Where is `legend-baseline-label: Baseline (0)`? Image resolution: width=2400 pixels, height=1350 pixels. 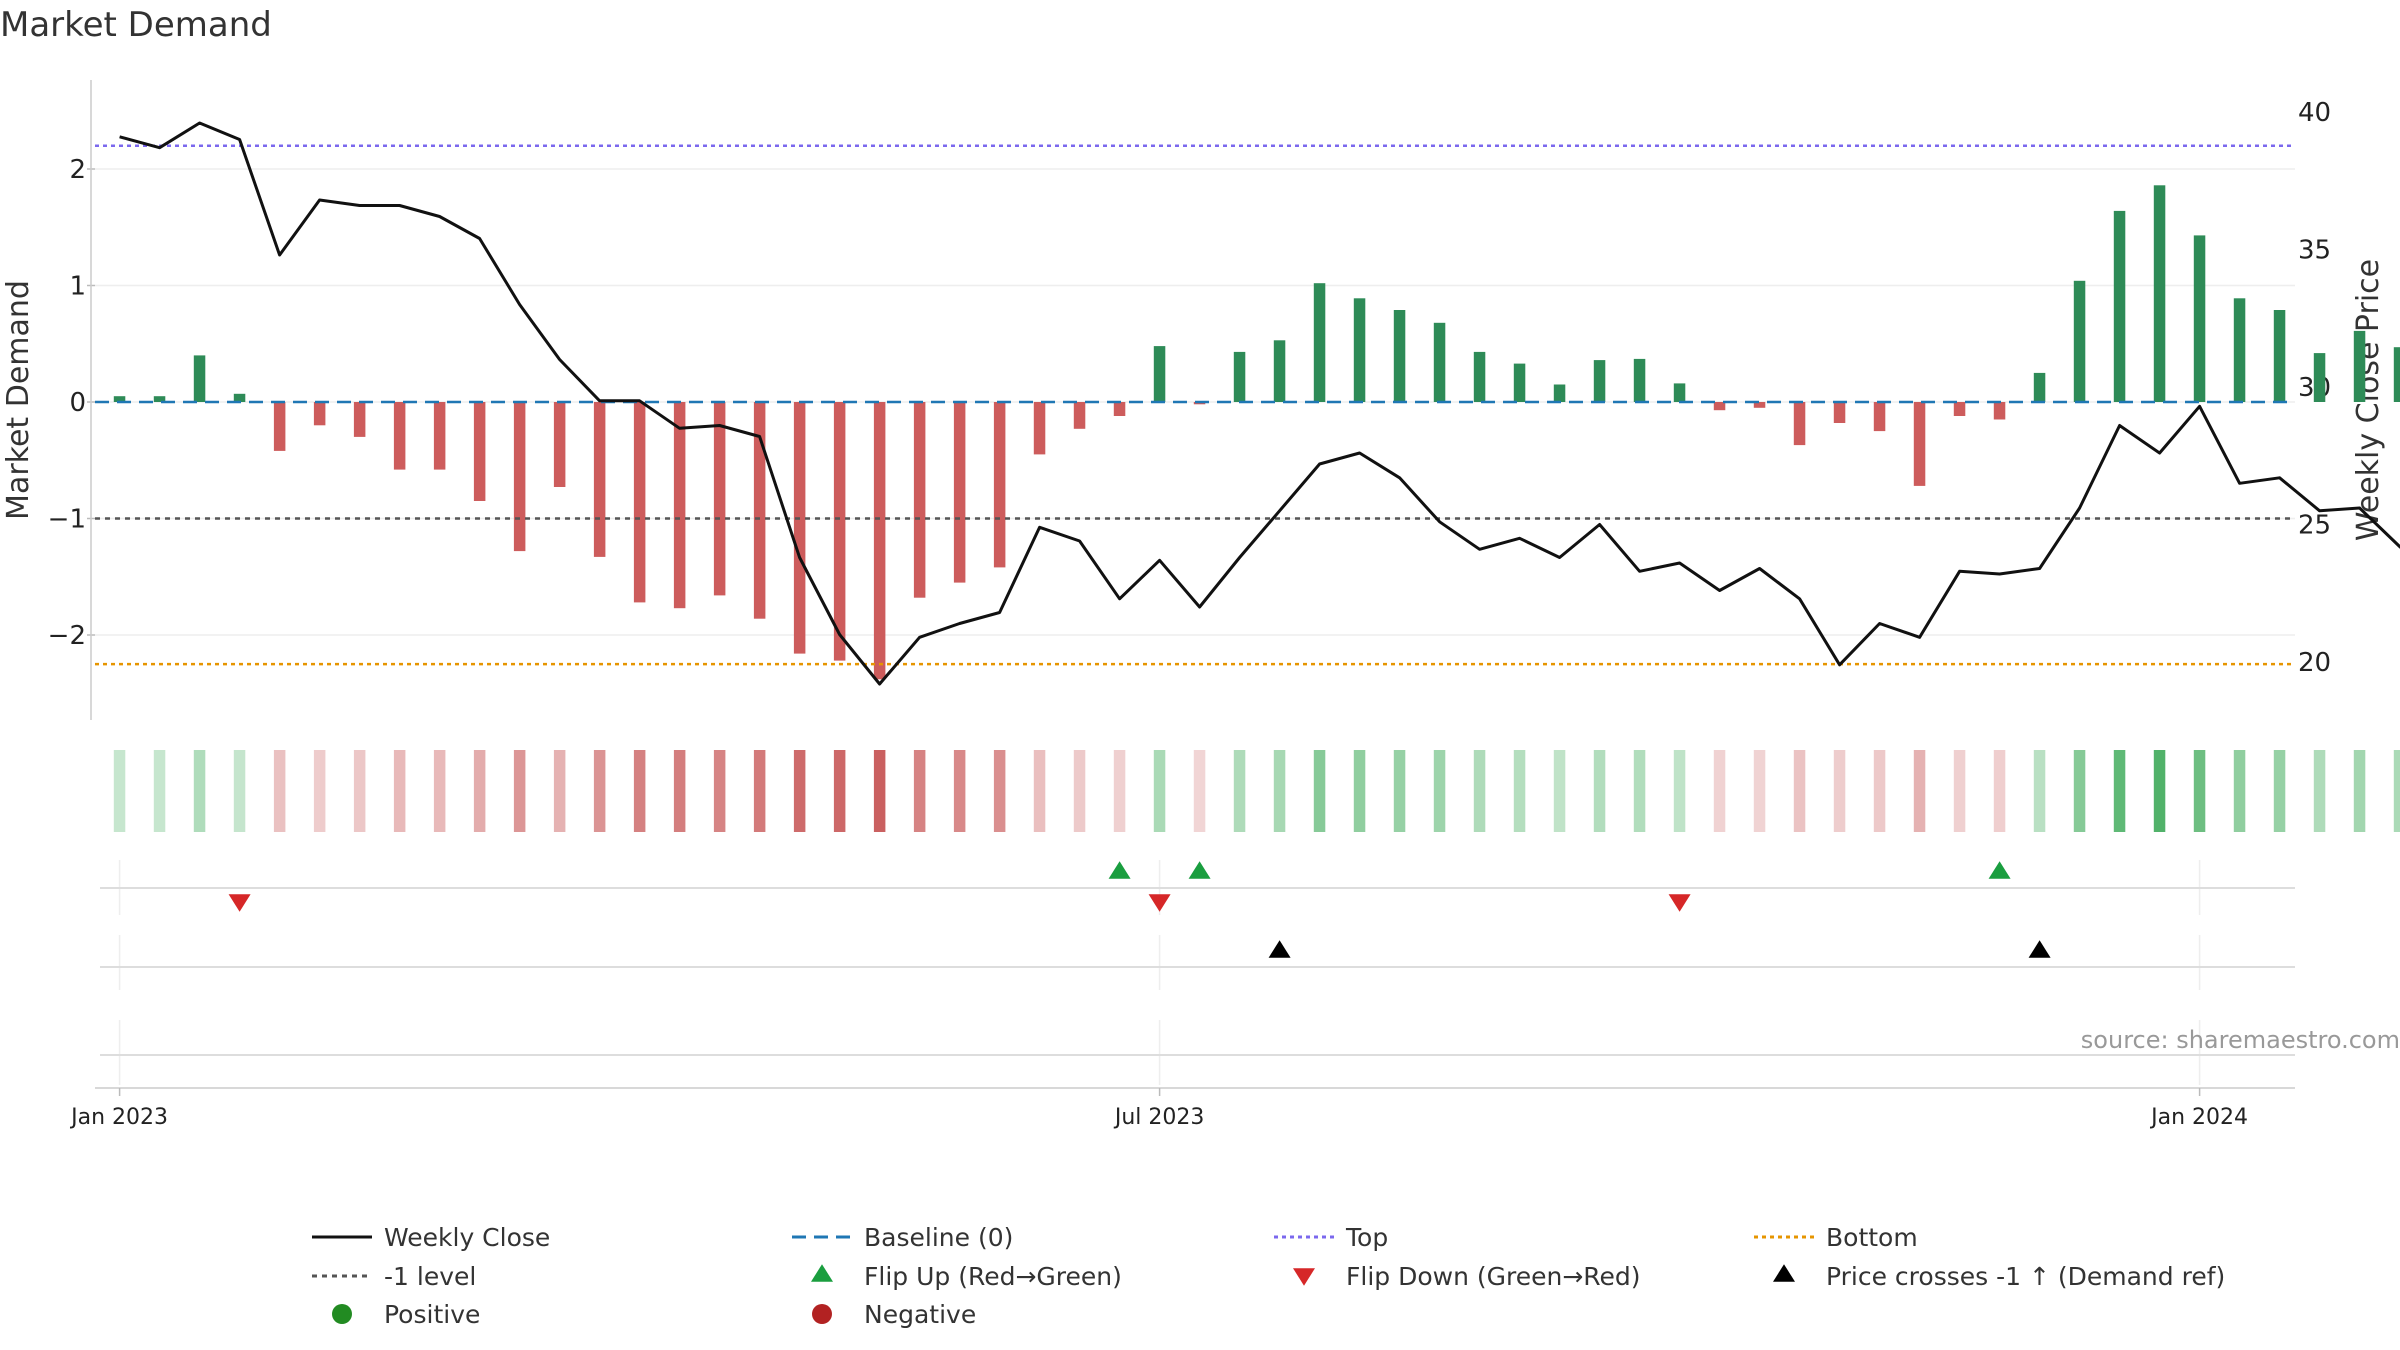 legend-baseline-label: Baseline (0) is located at coordinates (938, 1237).